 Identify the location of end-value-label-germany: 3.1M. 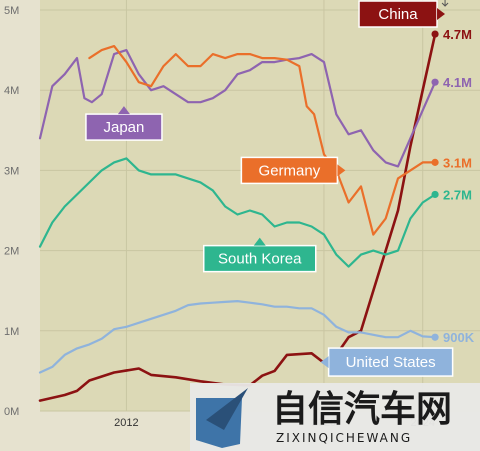
(457, 162).